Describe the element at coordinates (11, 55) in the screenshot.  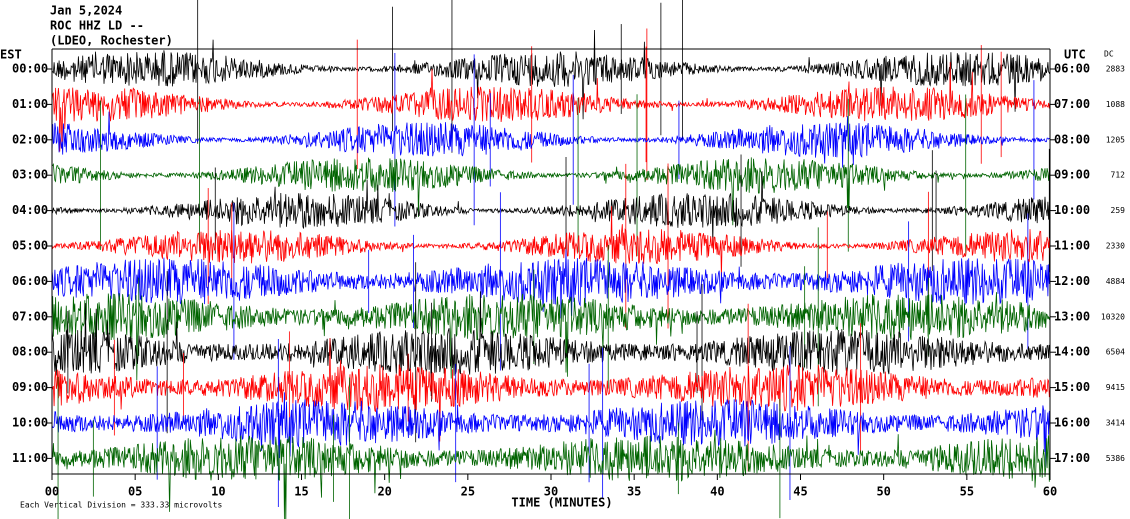
I see `left-label: EST` at that location.